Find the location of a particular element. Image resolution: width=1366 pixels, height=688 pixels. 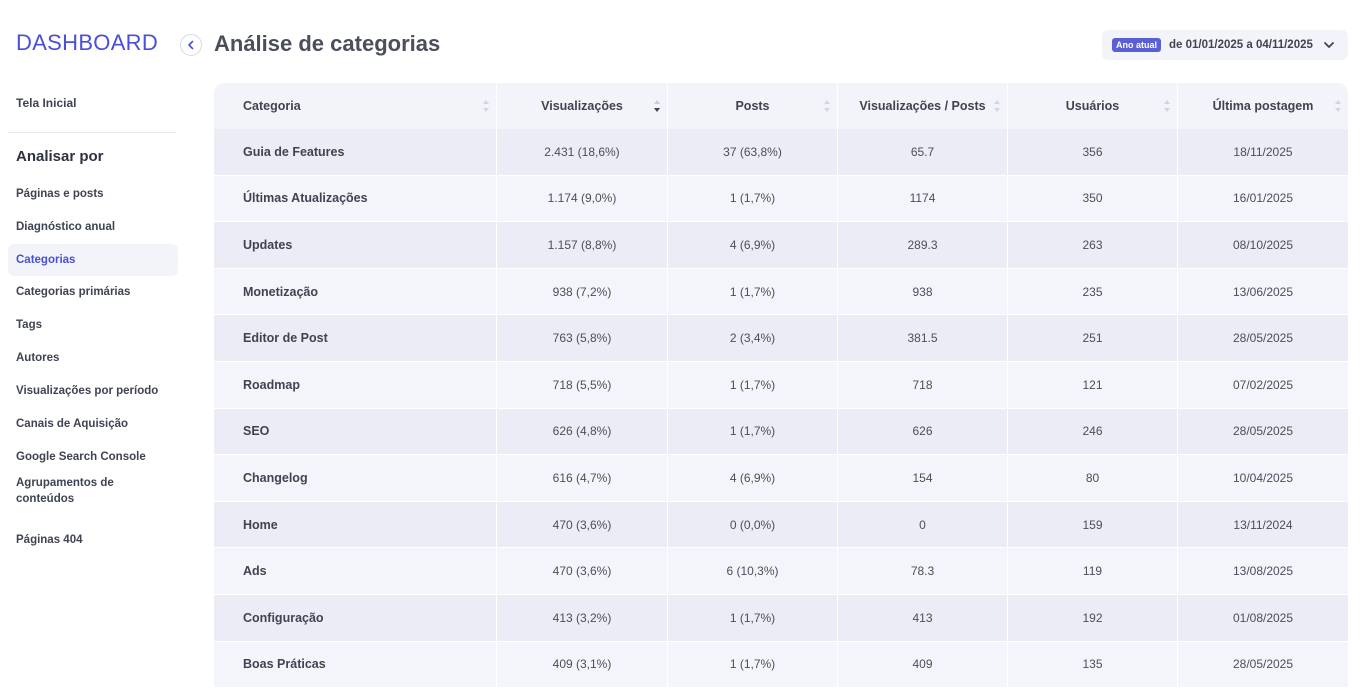

column-header-5: Última postagem is located at coordinates (1263, 106).